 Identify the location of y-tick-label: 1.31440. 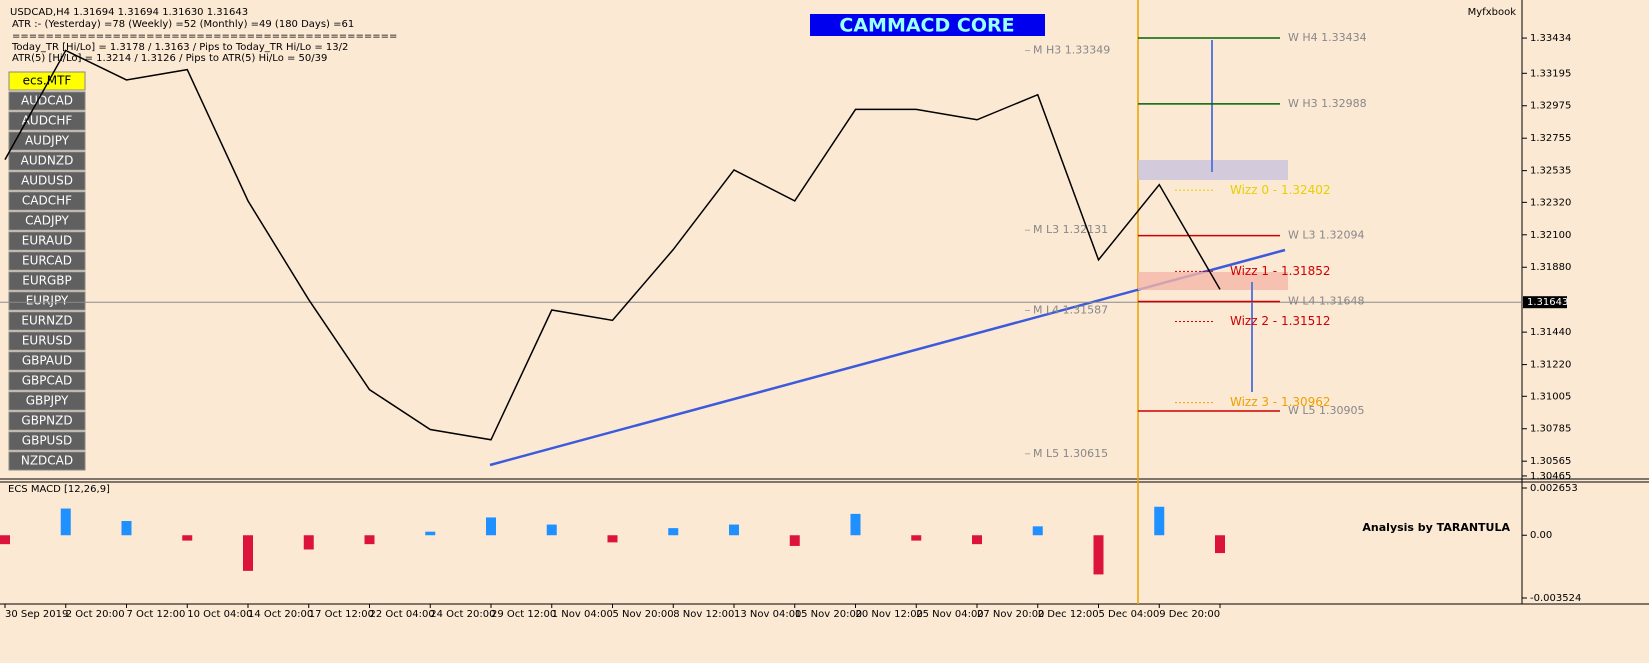
(1550, 332).